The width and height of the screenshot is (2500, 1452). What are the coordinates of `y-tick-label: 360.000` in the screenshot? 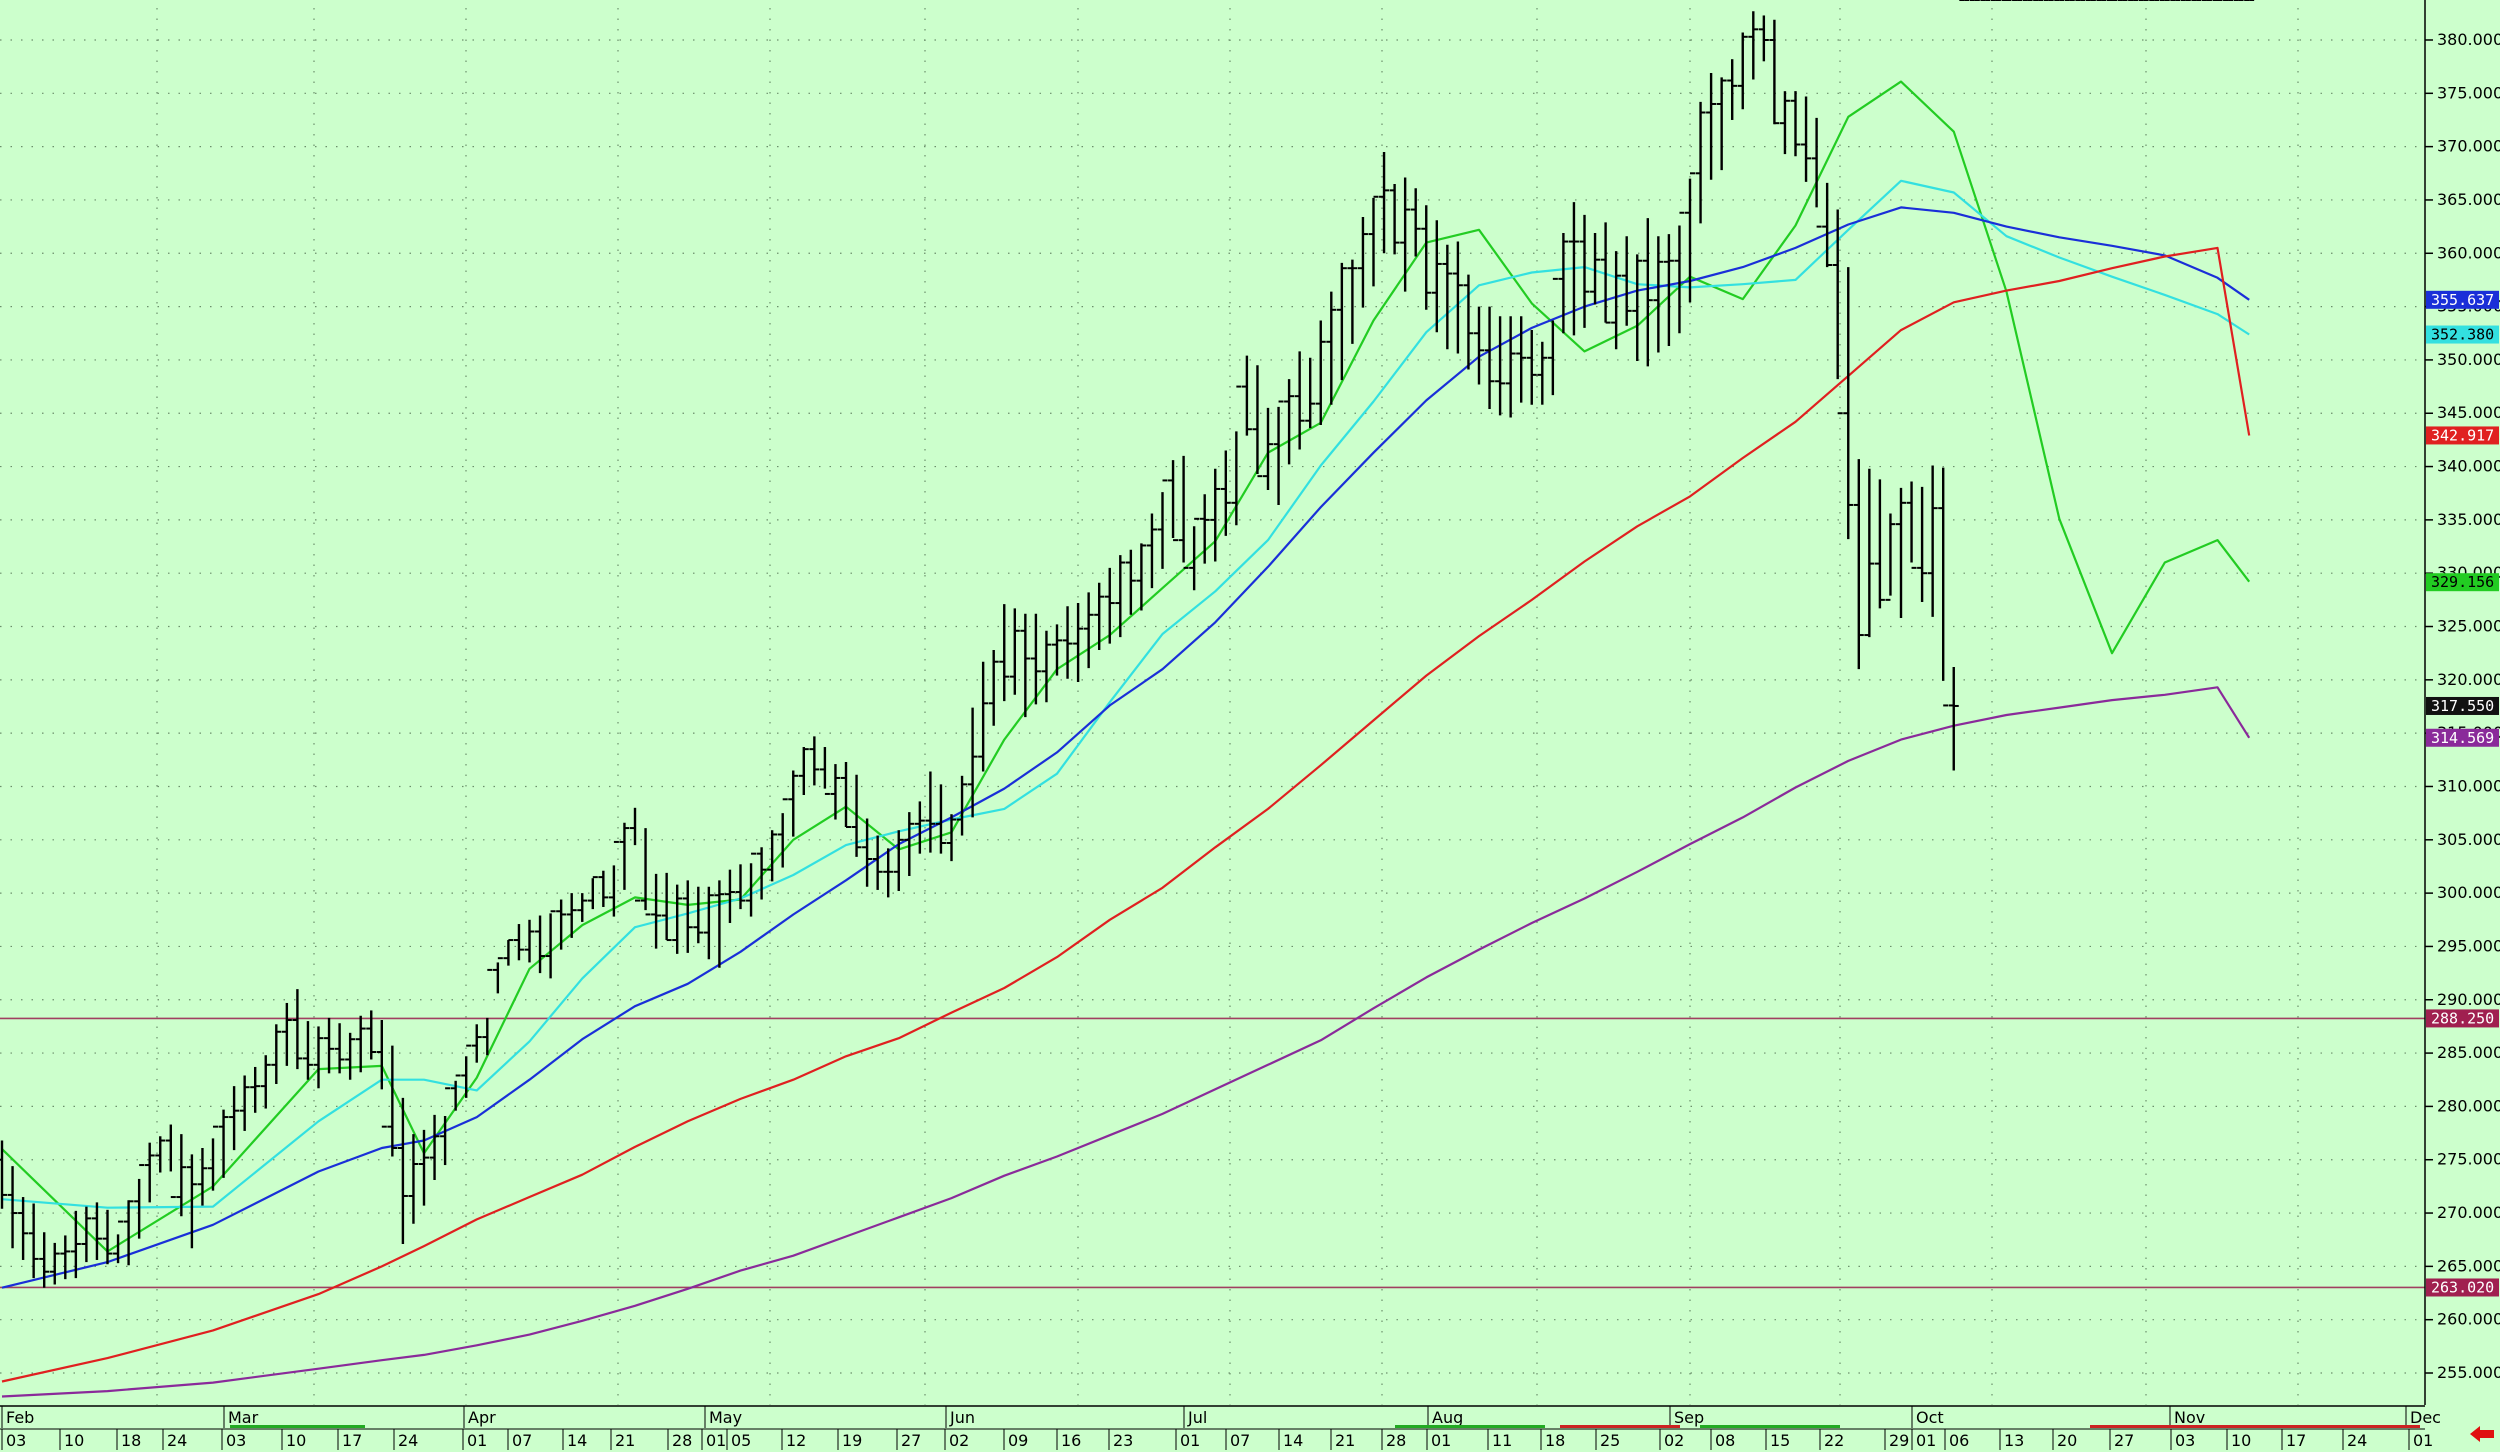 It's located at (2468, 252).